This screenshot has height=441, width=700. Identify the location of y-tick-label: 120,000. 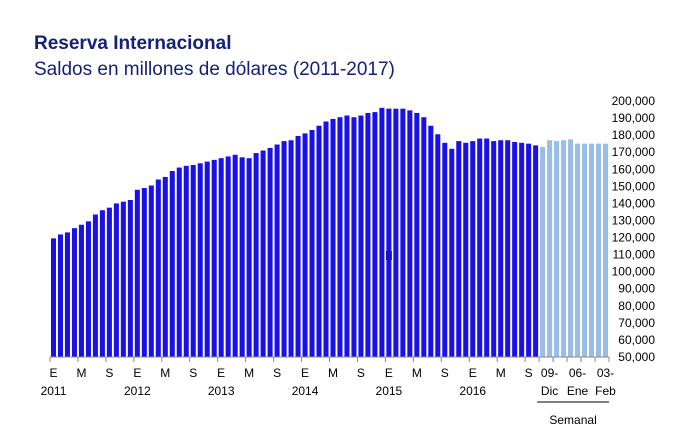
(634, 238).